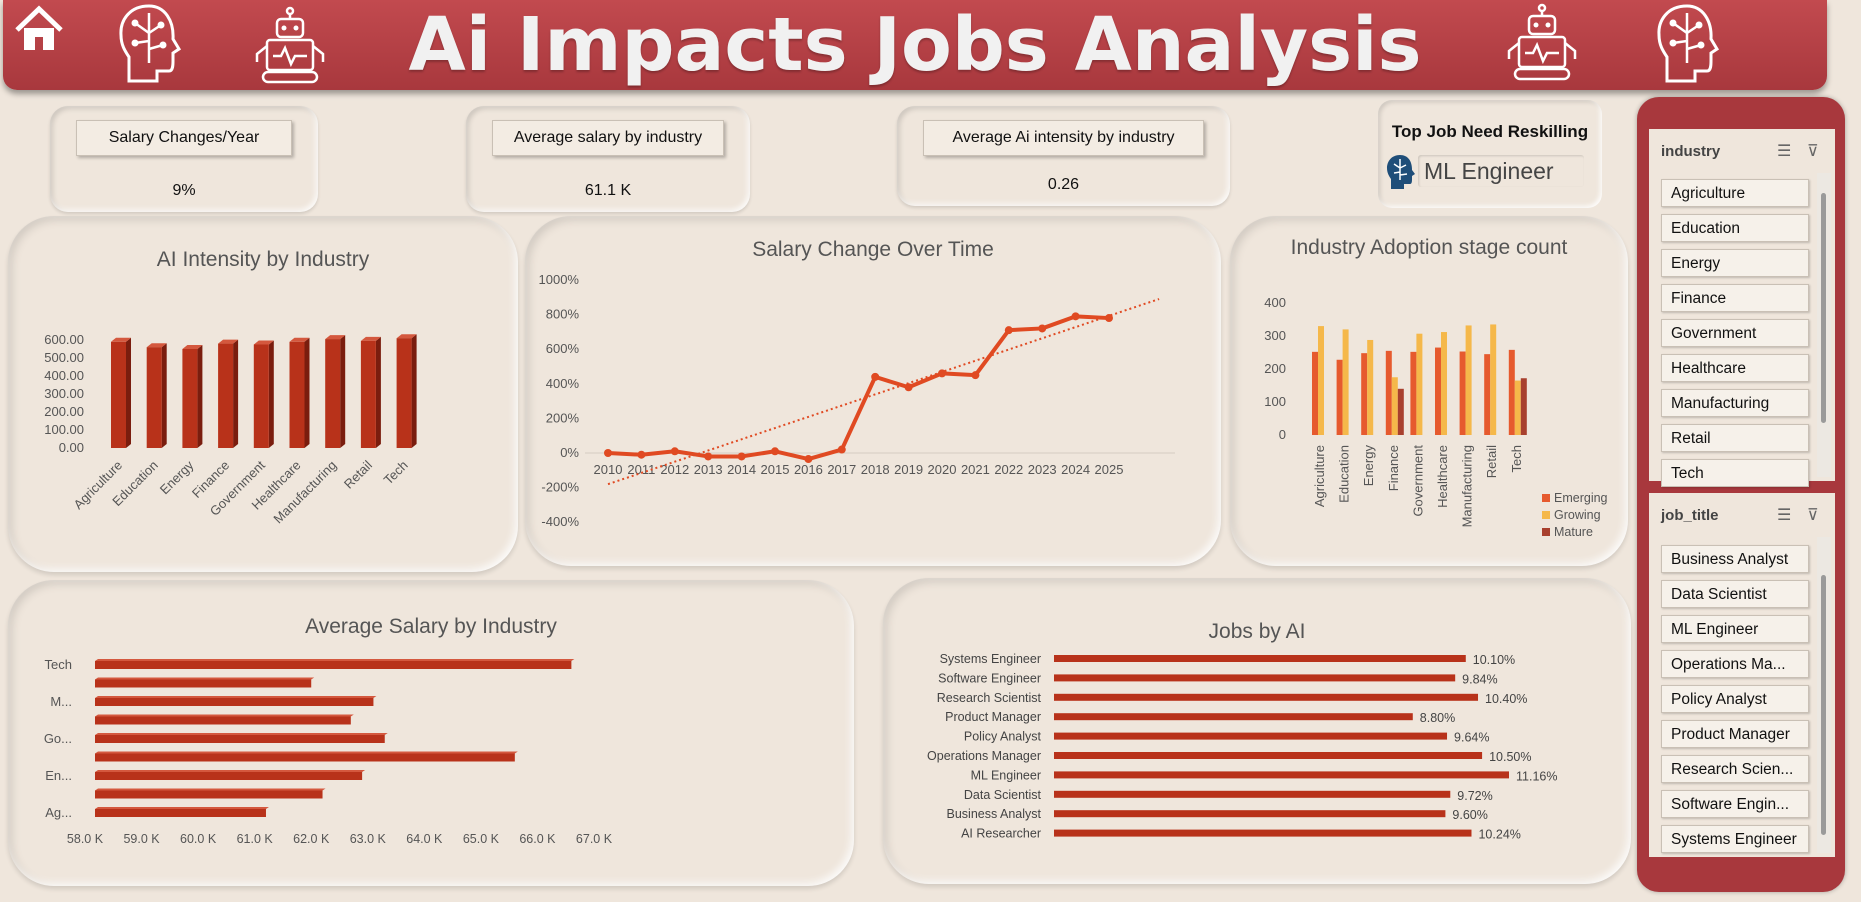  Describe the element at coordinates (563, 348) in the screenshot. I see `y-tick-label: 600%` at that location.